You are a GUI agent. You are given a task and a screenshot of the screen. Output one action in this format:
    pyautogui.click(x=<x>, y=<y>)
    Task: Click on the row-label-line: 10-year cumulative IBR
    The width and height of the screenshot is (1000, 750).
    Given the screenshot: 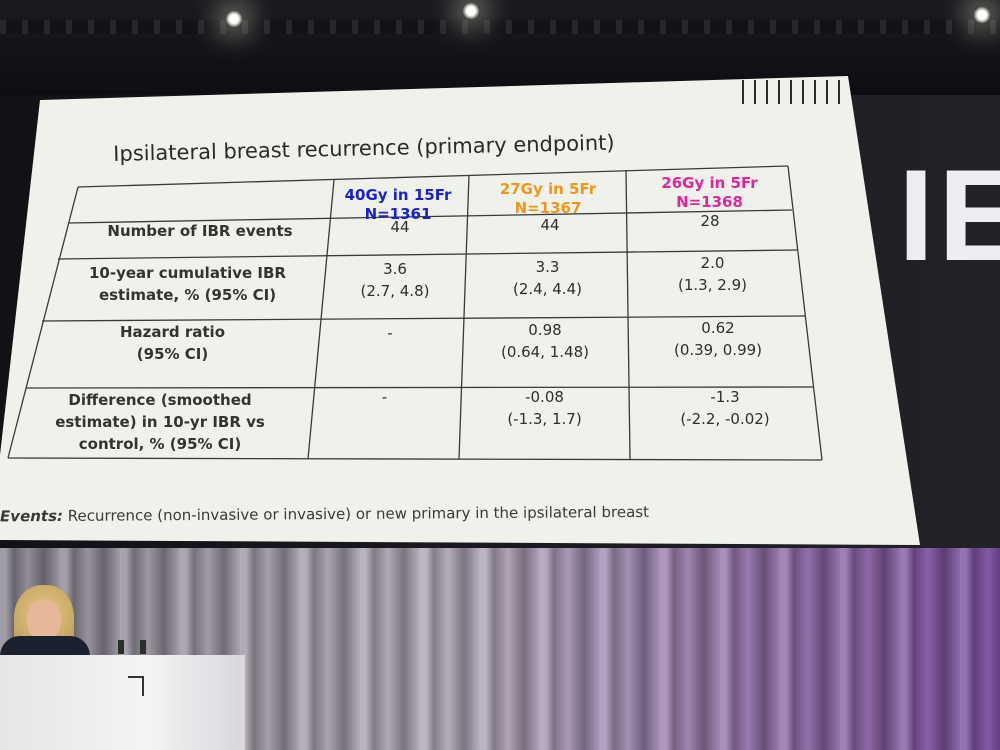 What is the action you would take?
    pyautogui.click(x=187, y=273)
    